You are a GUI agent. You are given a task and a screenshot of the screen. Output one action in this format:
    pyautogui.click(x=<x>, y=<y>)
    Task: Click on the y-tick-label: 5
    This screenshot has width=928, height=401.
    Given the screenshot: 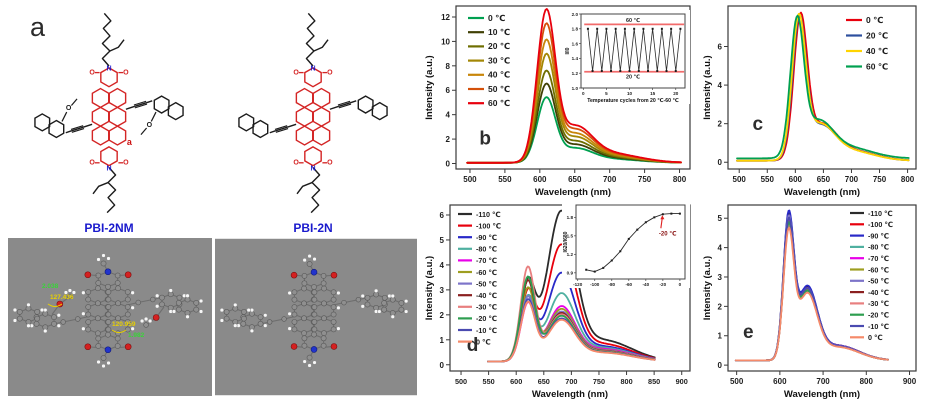 What is the action you would take?
    pyautogui.click(x=720, y=218)
    